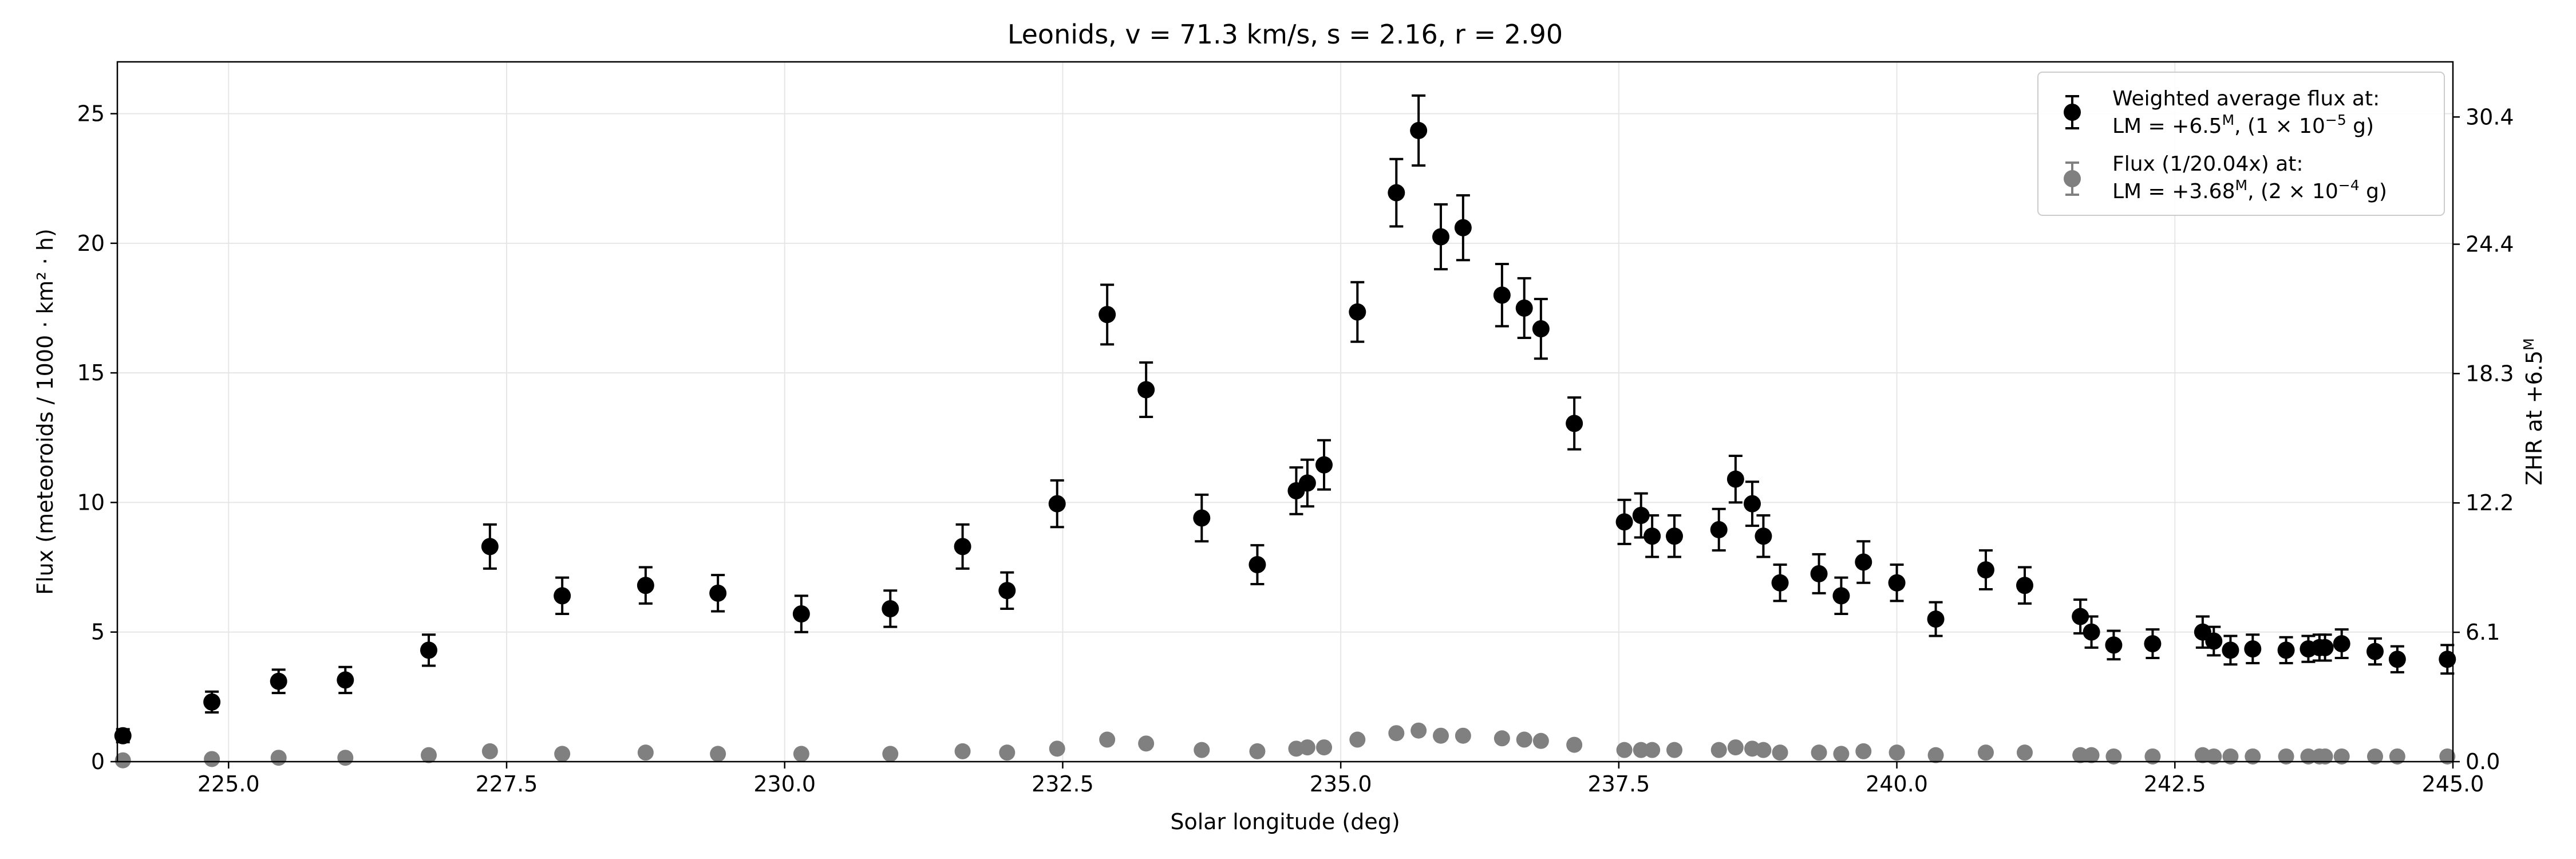 The height and width of the screenshot is (859, 2576). Describe the element at coordinates (98, 632) in the screenshot. I see `y-tick-label: 5` at that location.